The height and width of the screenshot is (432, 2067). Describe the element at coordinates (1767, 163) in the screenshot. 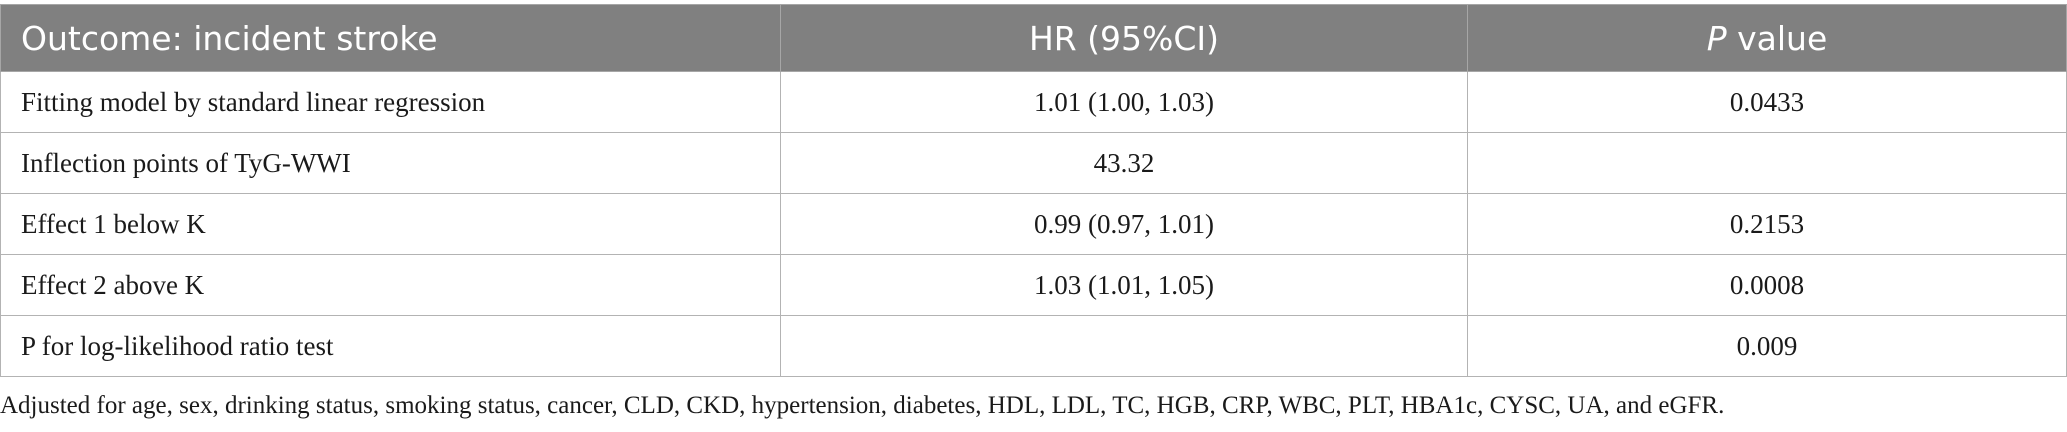

I see `row-p` at that location.